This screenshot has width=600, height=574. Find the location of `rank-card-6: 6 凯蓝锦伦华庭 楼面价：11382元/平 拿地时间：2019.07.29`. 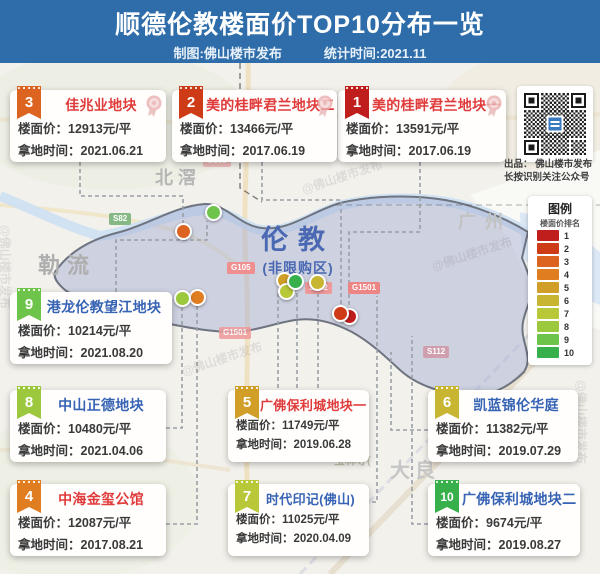

rank-card-6: 6 凯蓝锦伦华庭 楼面价：11382元/平 拿地时间：2019.07.29 is located at coordinates (503, 424).